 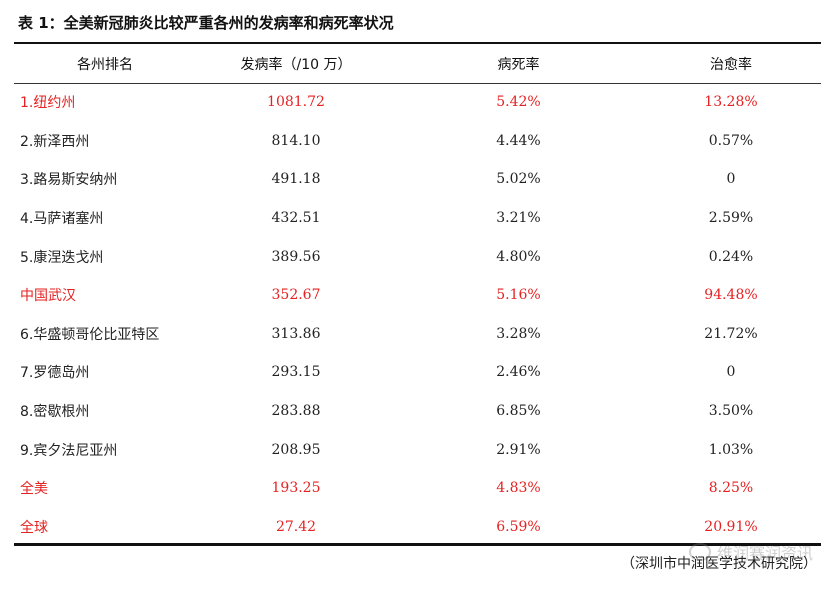 What do you see at coordinates (518, 65) in the screenshot?
I see `column-header-fatality: 病死率` at bounding box center [518, 65].